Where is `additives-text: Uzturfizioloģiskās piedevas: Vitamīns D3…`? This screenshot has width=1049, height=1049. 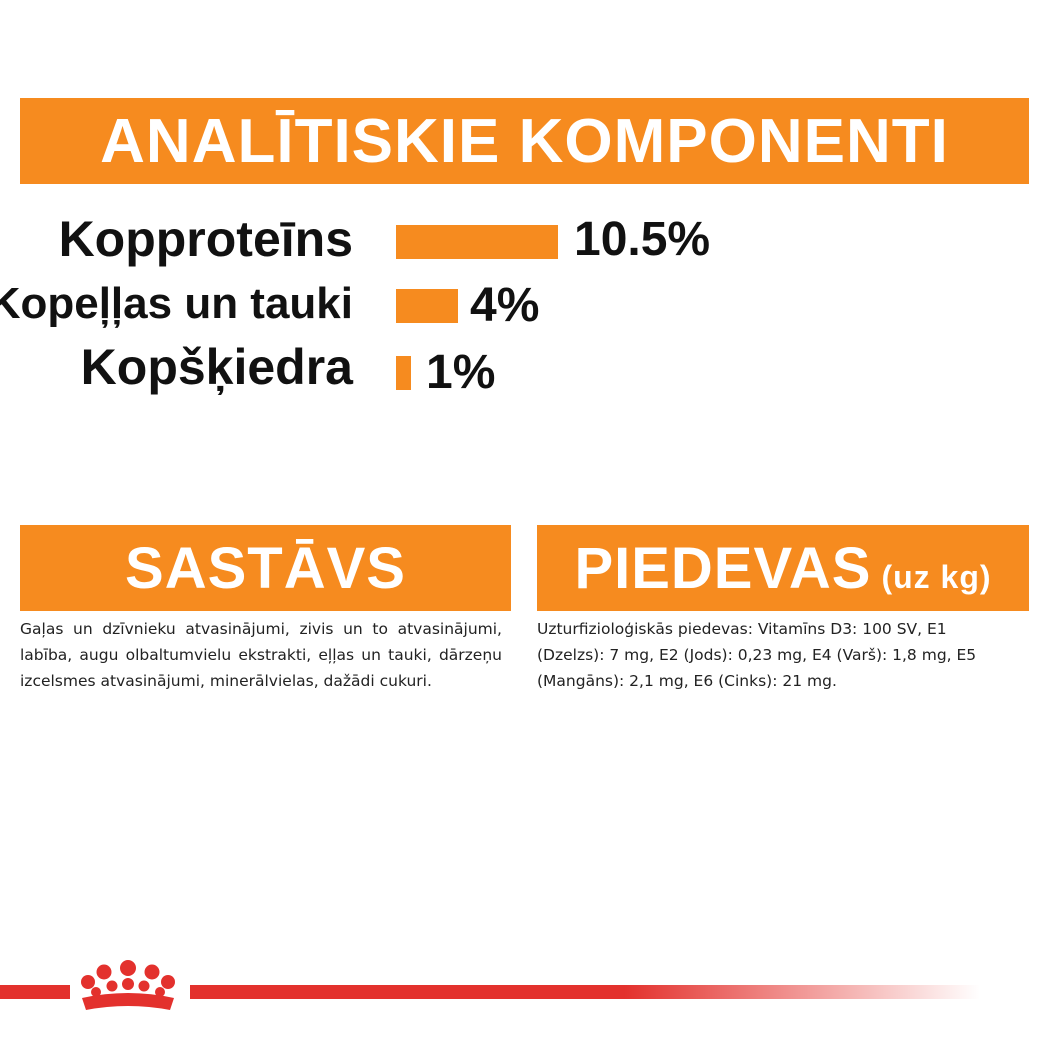
additives-text: Uzturfizioloģiskās piedevas: Vitamīns D3… is located at coordinates (757, 655).